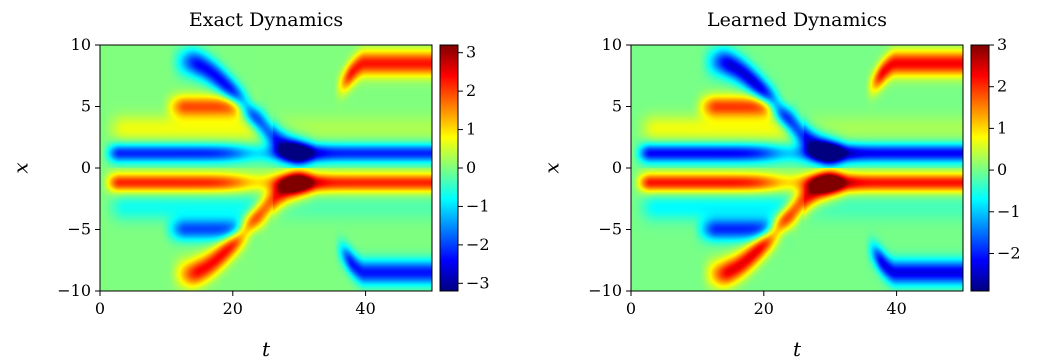 This screenshot has height=362, width=1042. Describe the element at coordinates (266, 20) in the screenshot. I see `chart-title: Exact Dynamics` at that location.